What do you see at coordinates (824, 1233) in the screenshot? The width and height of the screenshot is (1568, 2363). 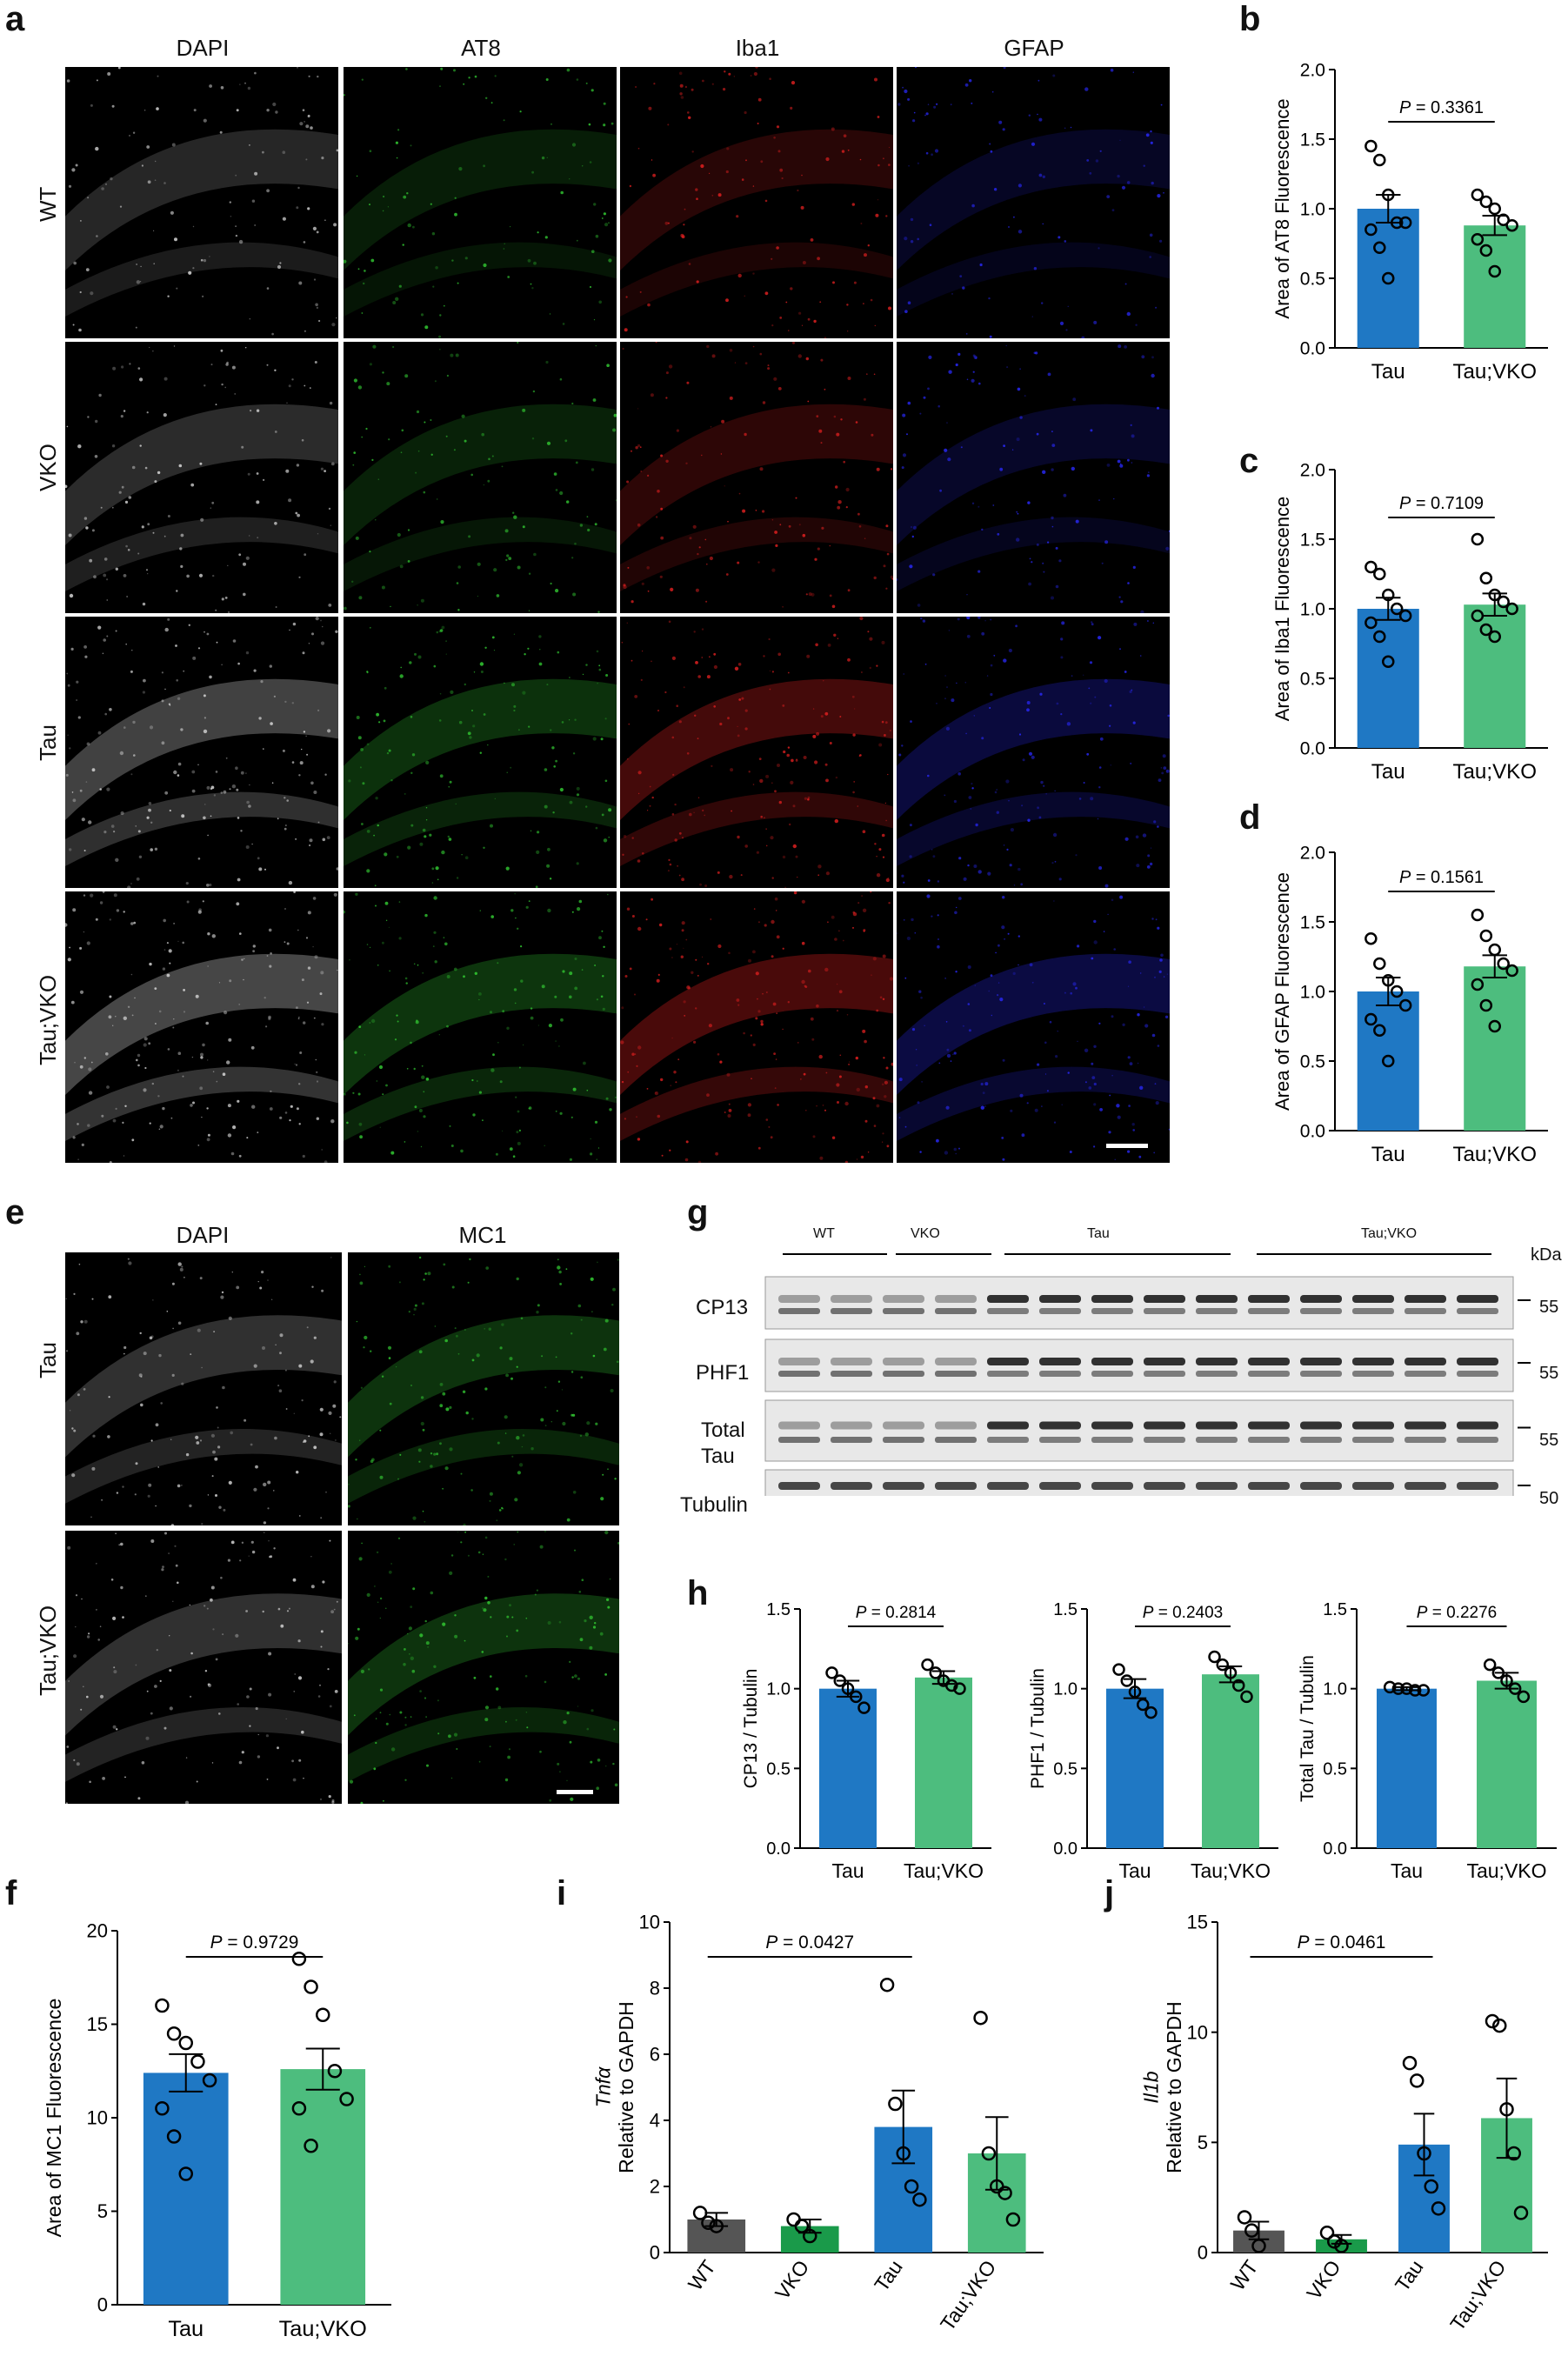 I see `group-label-wt: WT` at bounding box center [824, 1233].